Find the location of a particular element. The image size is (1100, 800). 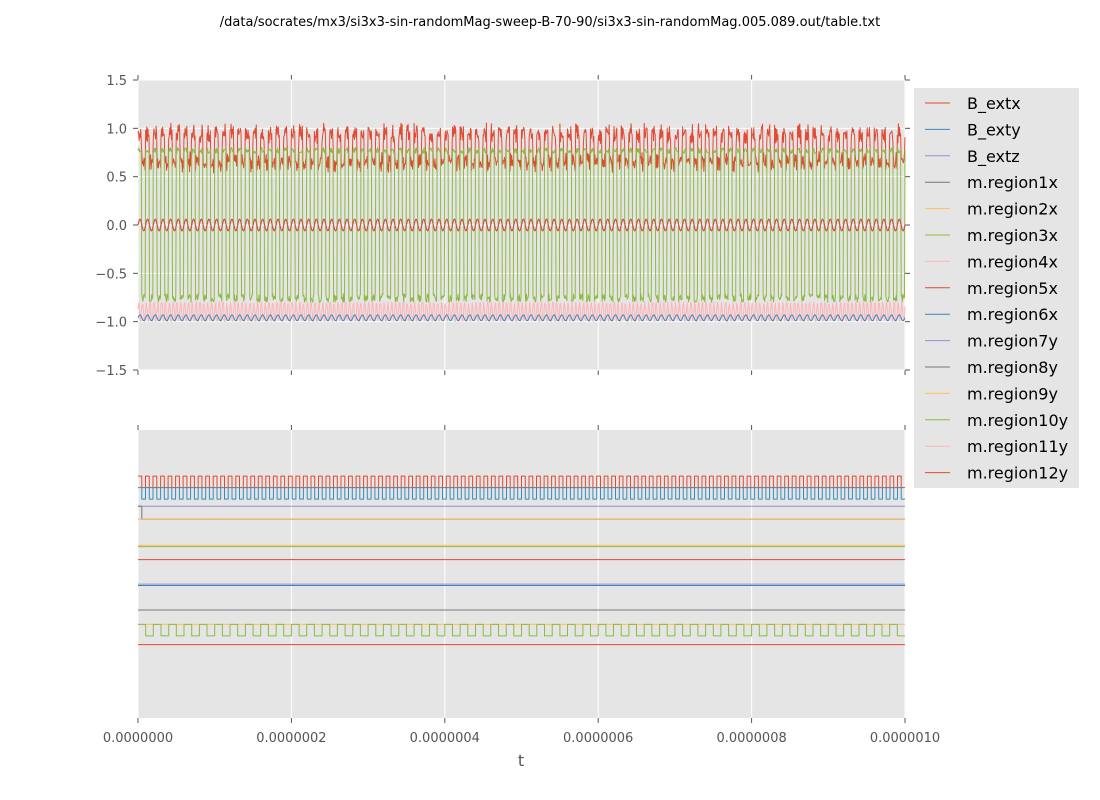

y-tick-label: 1.5 is located at coordinates (116, 81).